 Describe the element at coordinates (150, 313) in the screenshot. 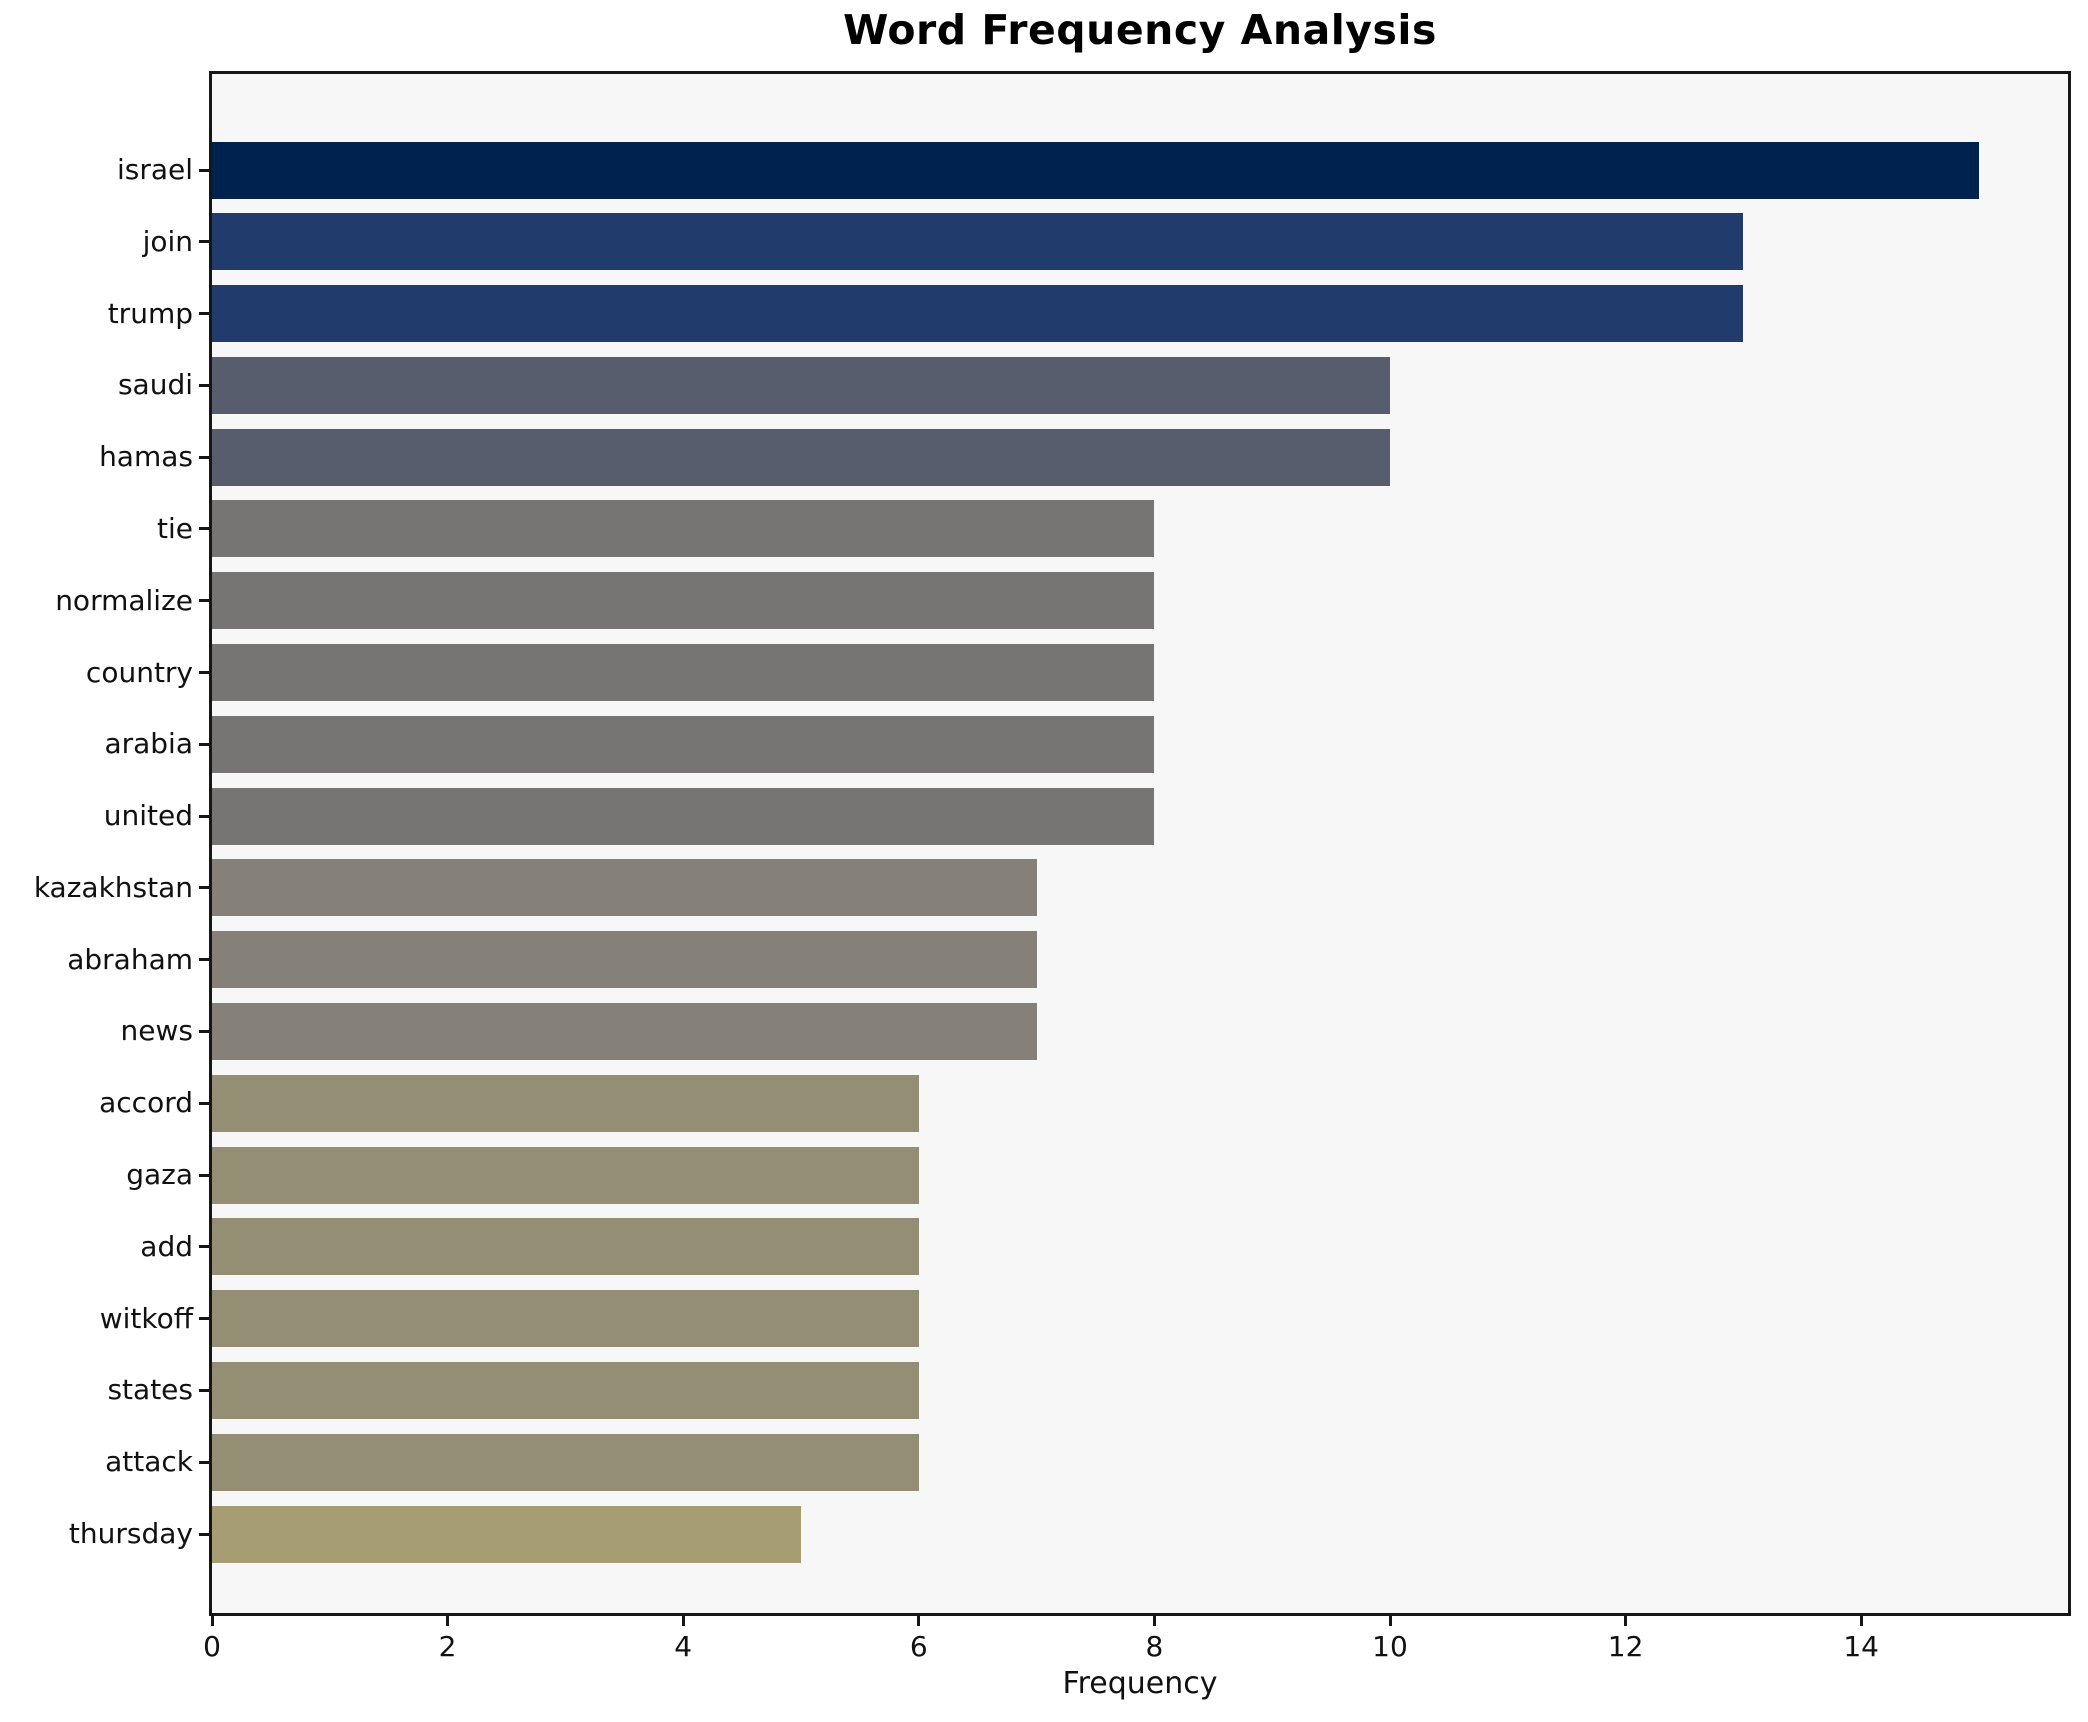

I see `y-tick-label-trump: trump` at that location.